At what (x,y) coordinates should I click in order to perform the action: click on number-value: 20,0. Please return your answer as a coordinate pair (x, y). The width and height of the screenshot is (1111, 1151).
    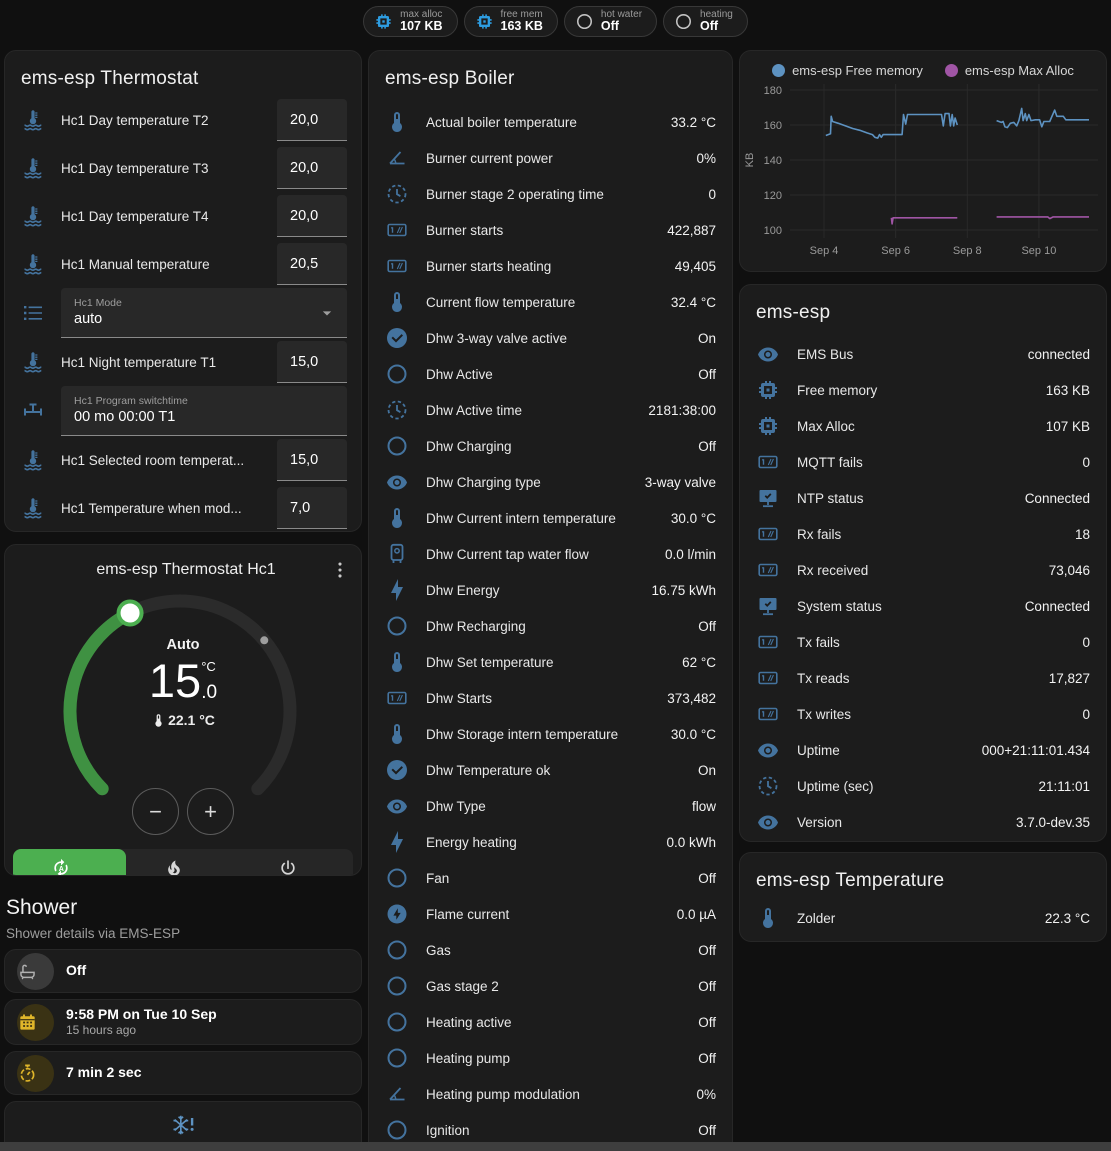
    Looking at the image, I should click on (304, 119).